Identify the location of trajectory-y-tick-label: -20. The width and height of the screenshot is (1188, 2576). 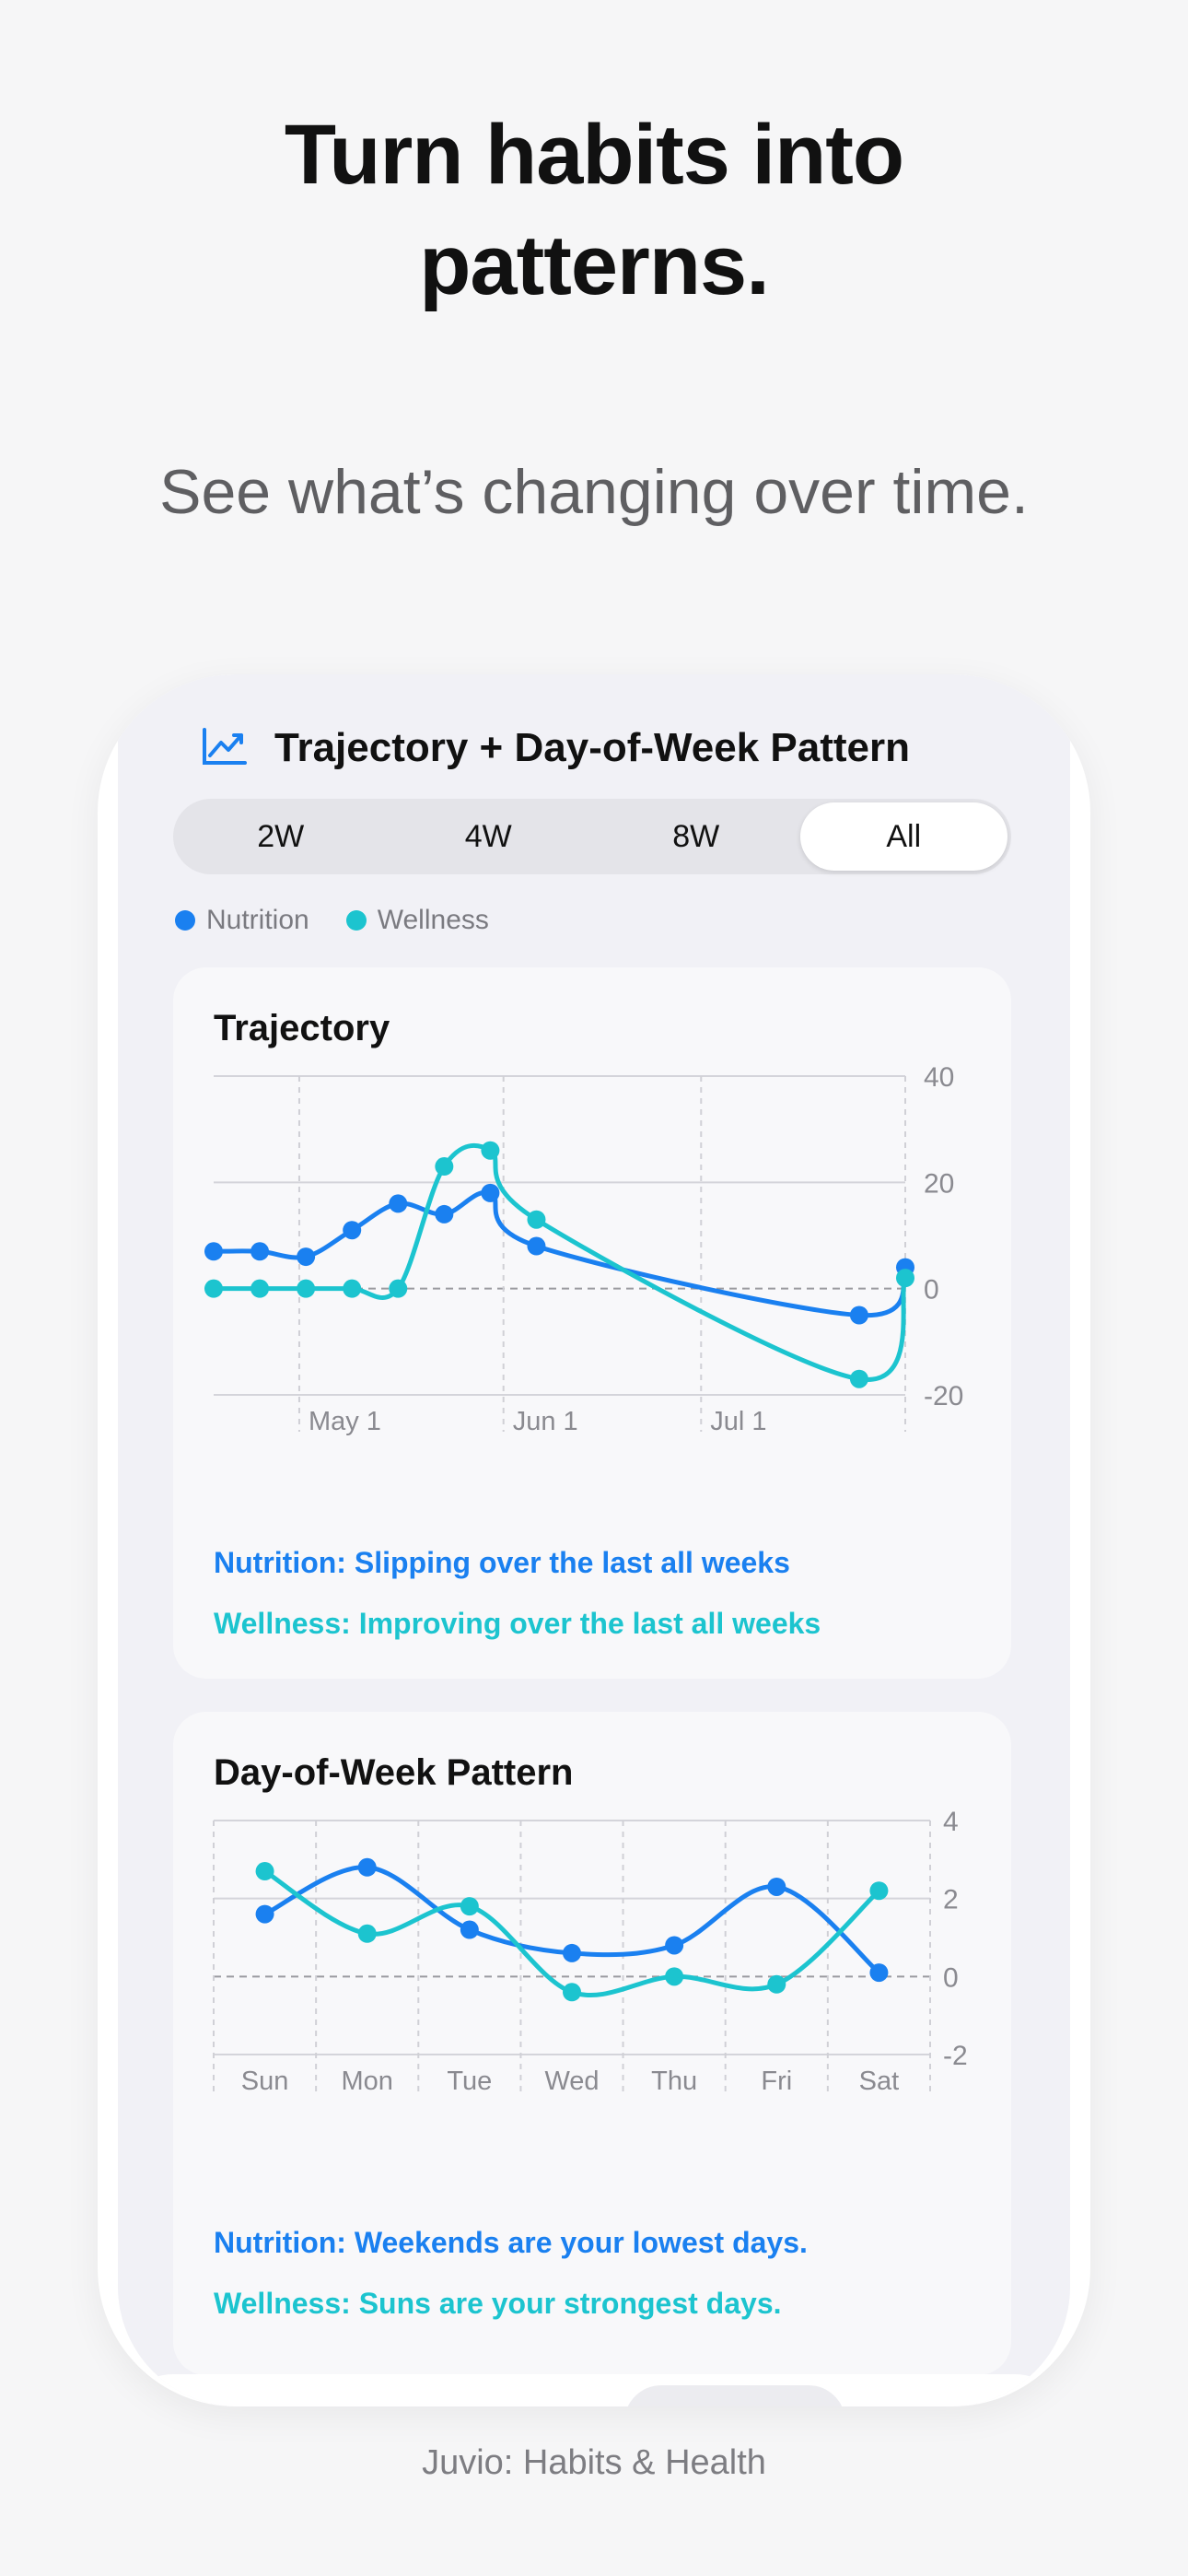
(943, 1396).